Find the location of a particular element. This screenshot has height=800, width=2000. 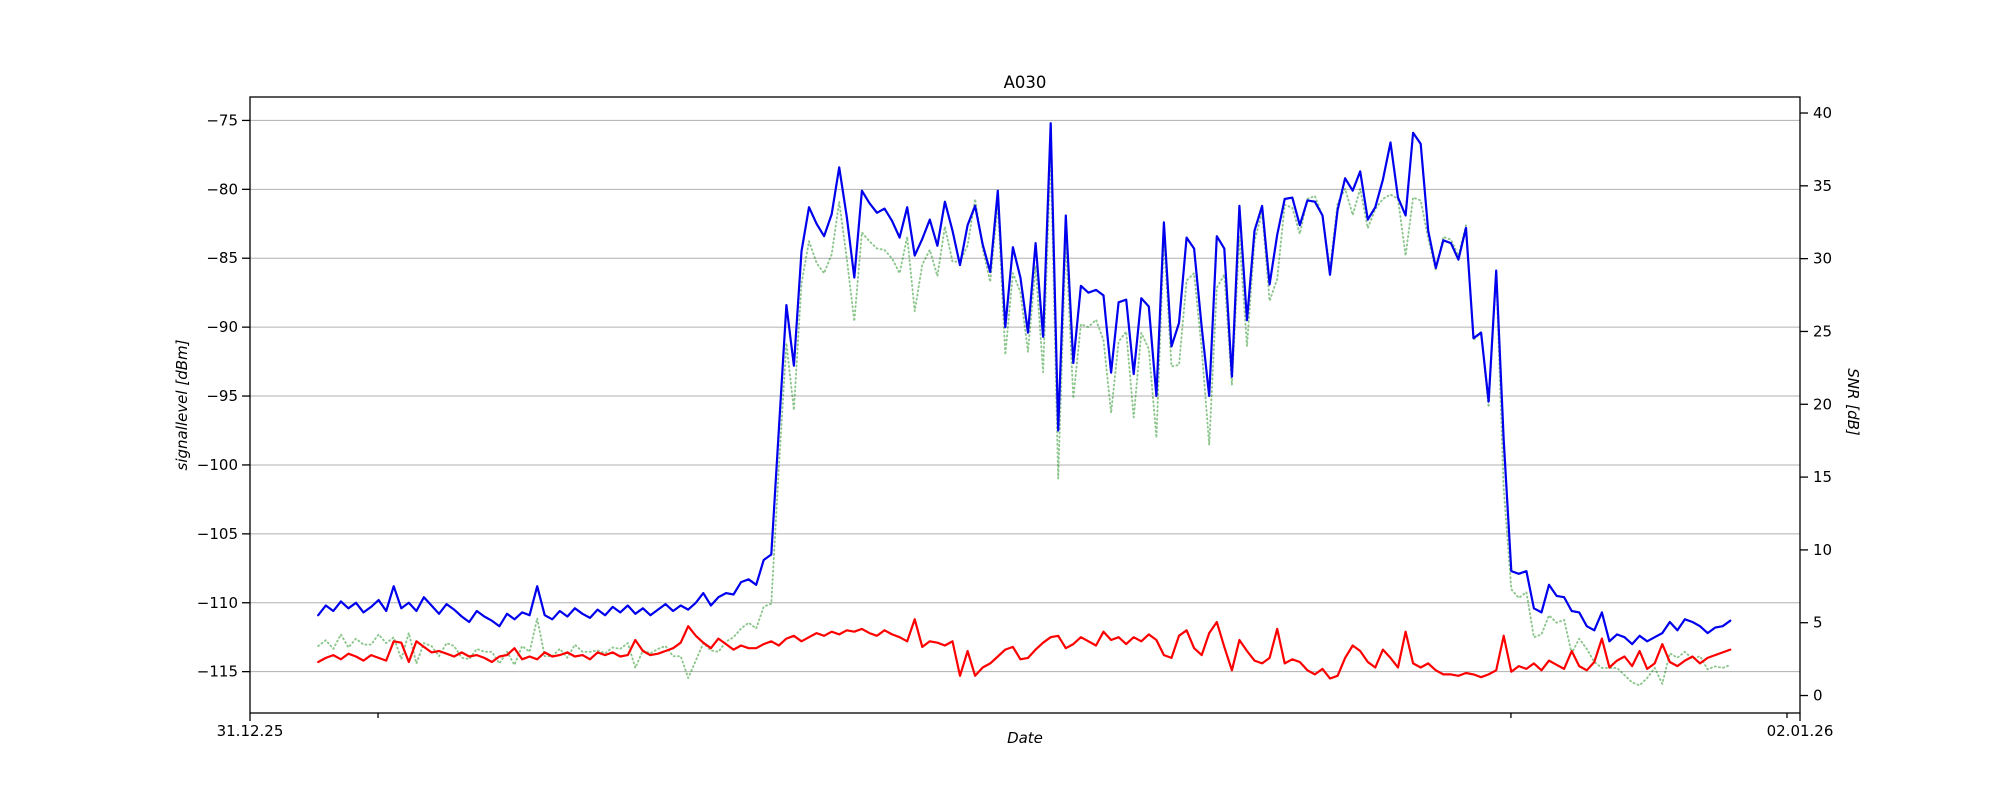

left-tick-label: −95 is located at coordinates (222, 396).